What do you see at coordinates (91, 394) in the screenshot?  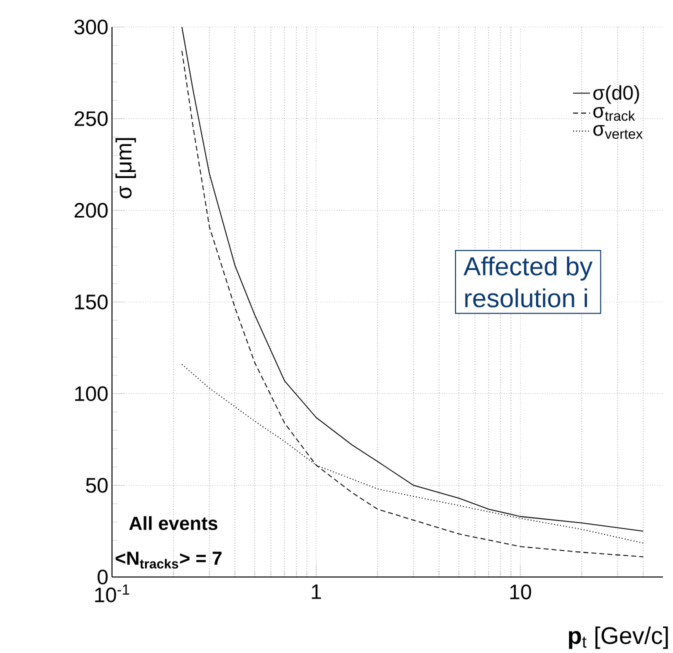 I see `y-tick-label: 100` at bounding box center [91, 394].